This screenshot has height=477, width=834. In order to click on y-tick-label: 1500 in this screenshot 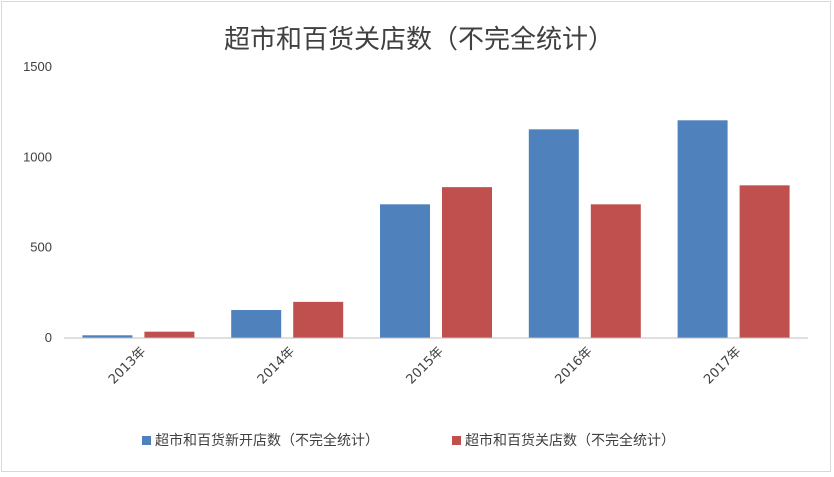, I will do `click(37, 66)`.